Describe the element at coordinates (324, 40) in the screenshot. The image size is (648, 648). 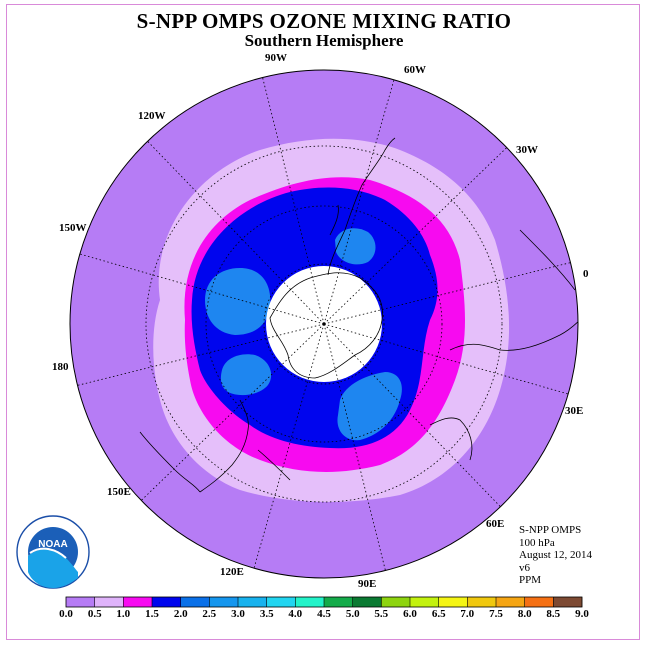
I see `map-subtitle: Southern Hemisphere` at that location.